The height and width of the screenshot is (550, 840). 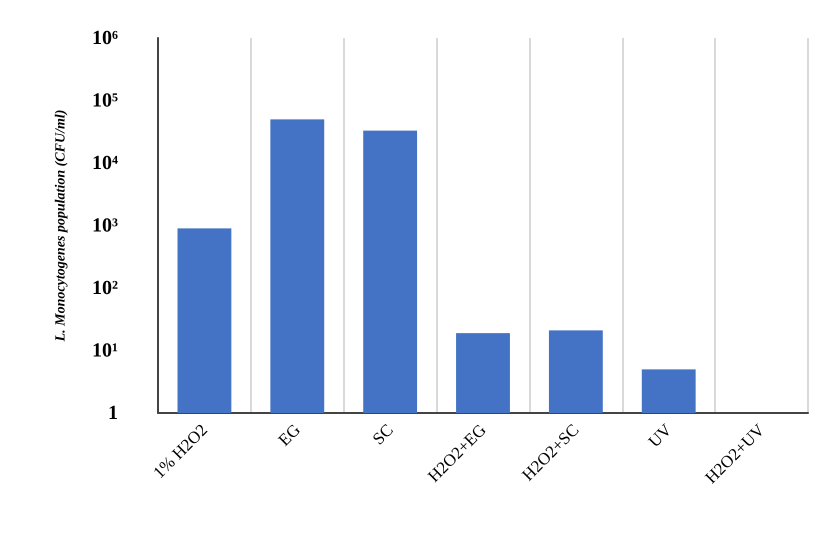 What do you see at coordinates (113, 413) in the screenshot?
I see `y-tick-label: 1` at bounding box center [113, 413].